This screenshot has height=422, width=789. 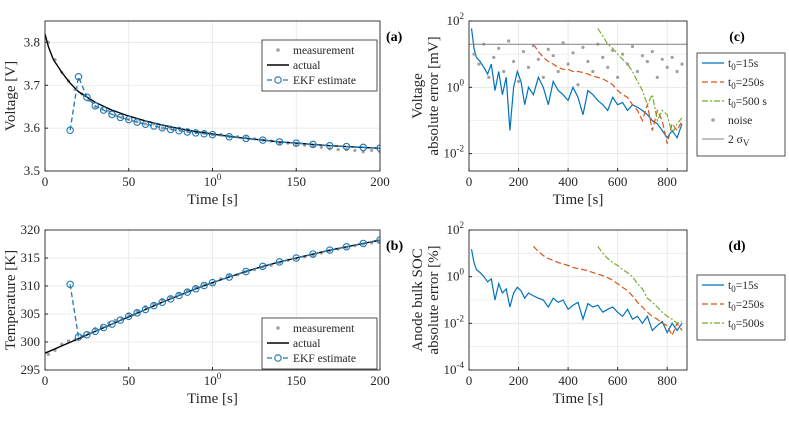 What do you see at coordinates (747, 103) in the screenshot?
I see `legend-label: t0=500 s` at bounding box center [747, 103].